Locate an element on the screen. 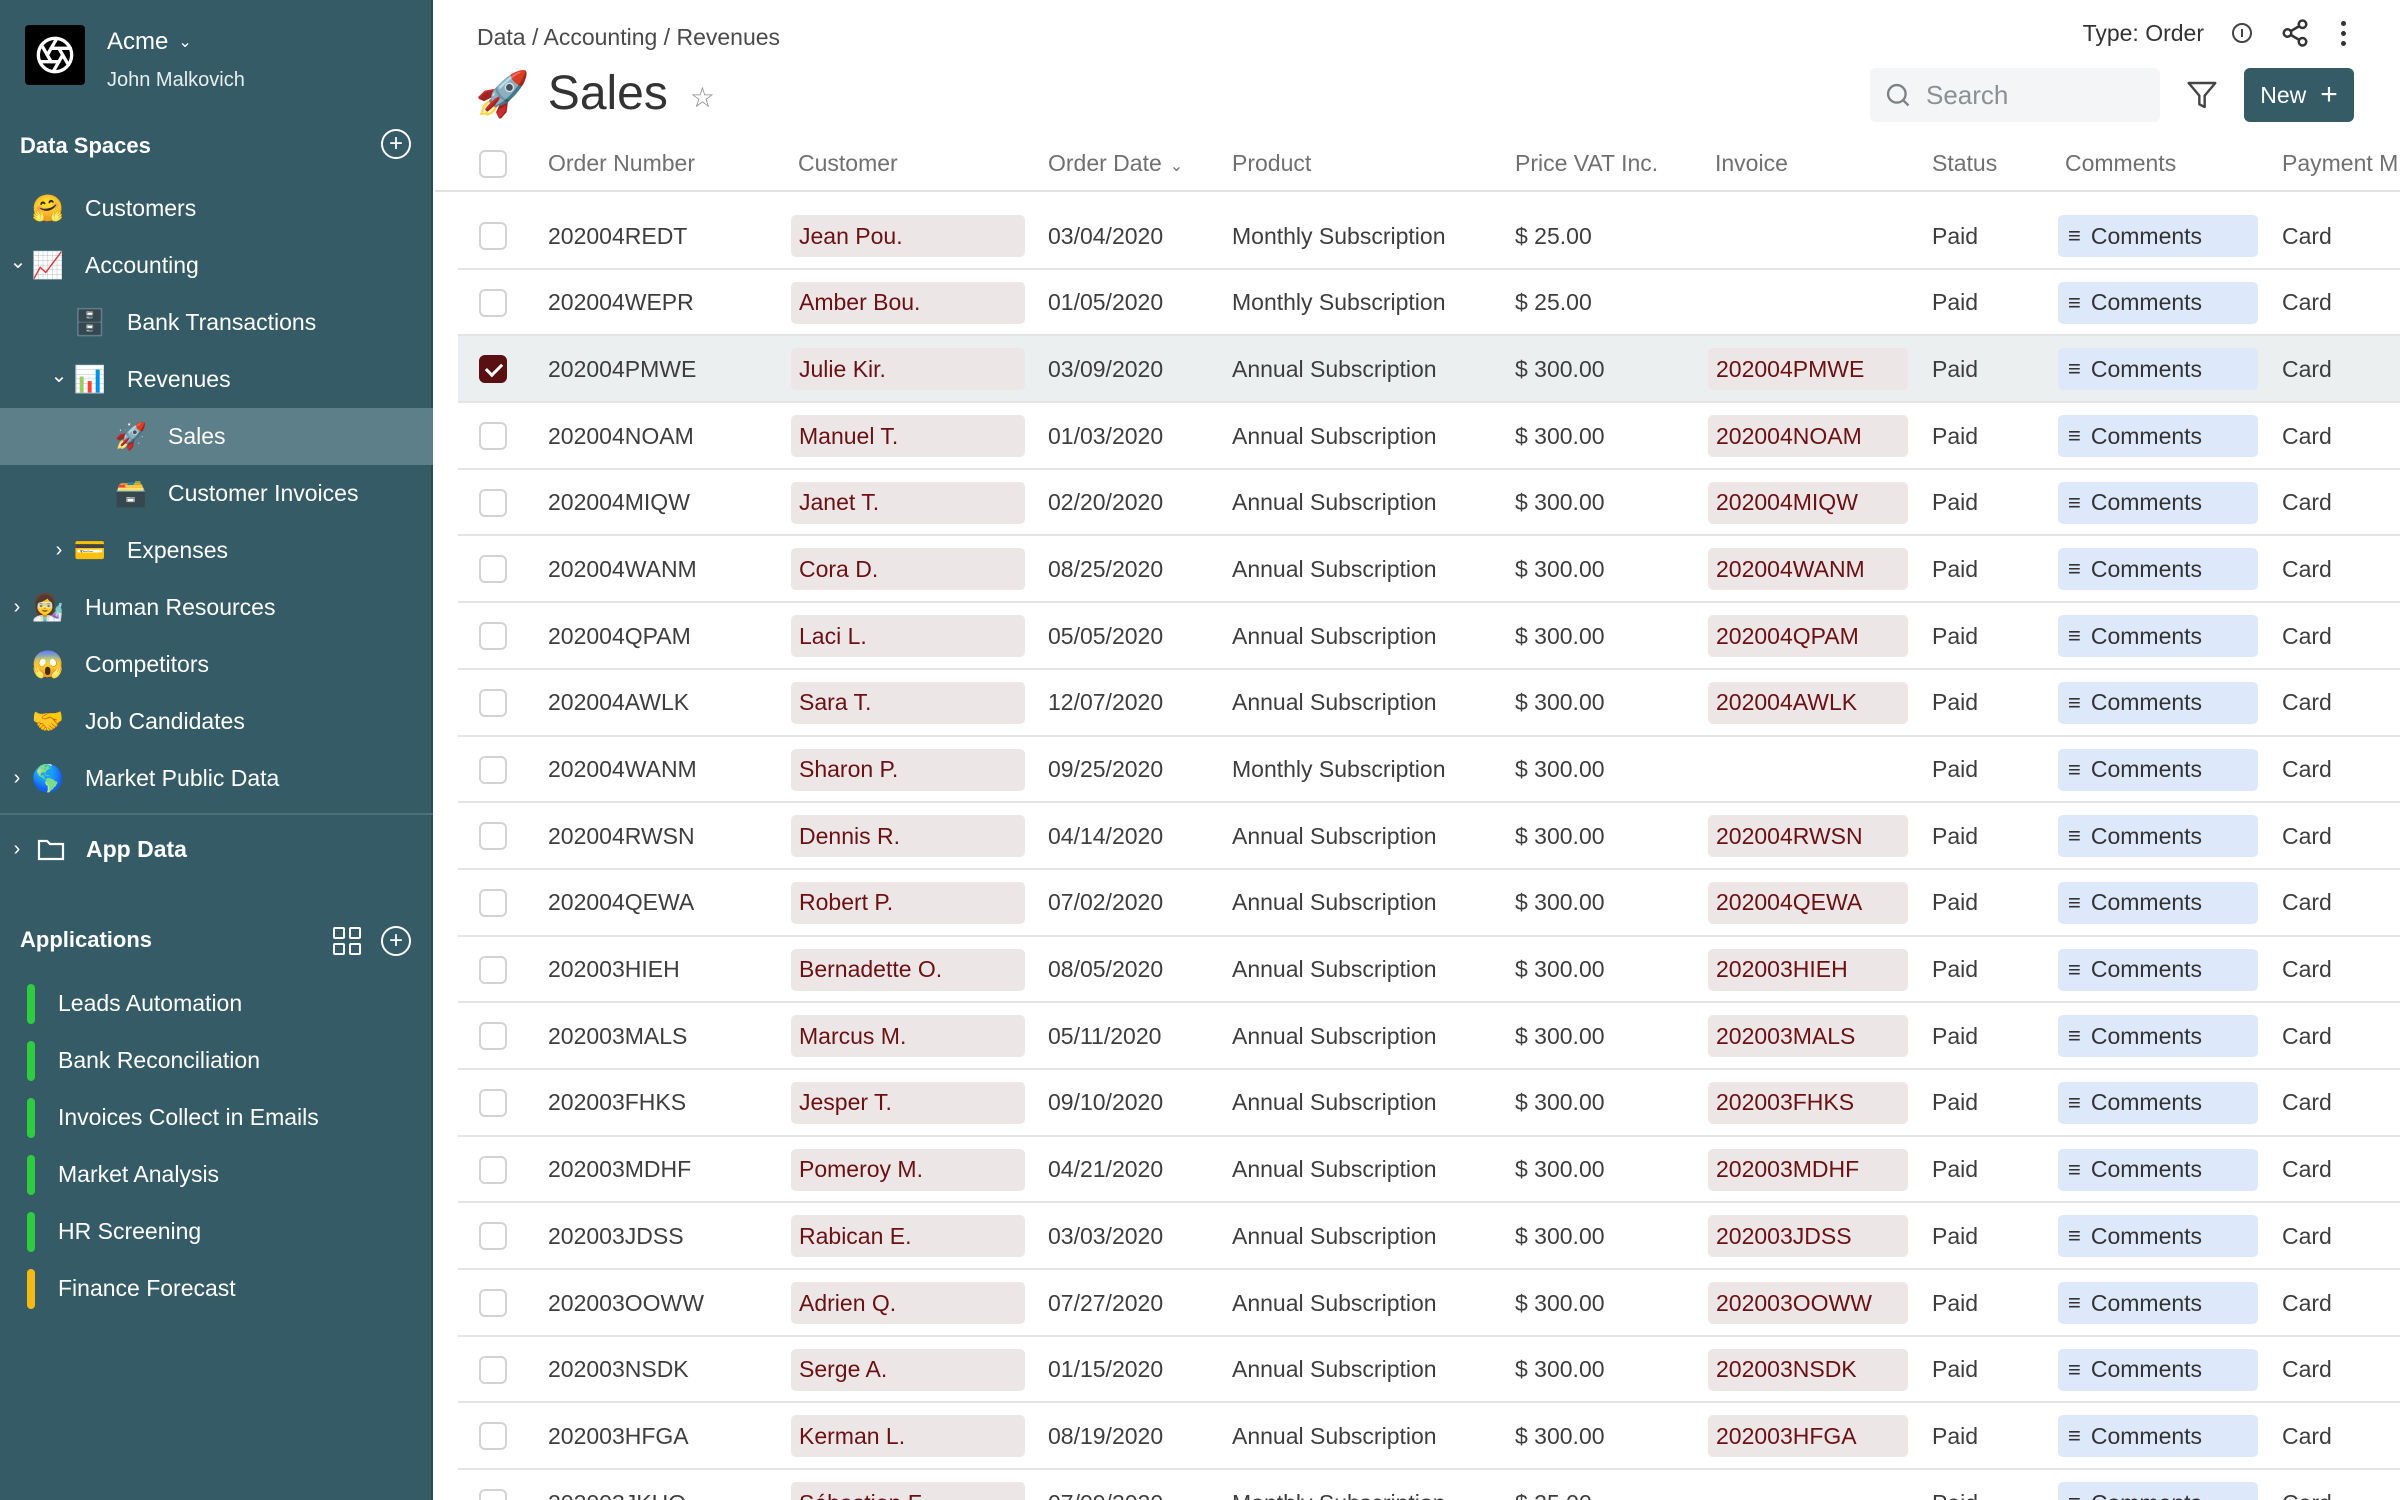  column-header-customer: Customer is located at coordinates (848, 163).